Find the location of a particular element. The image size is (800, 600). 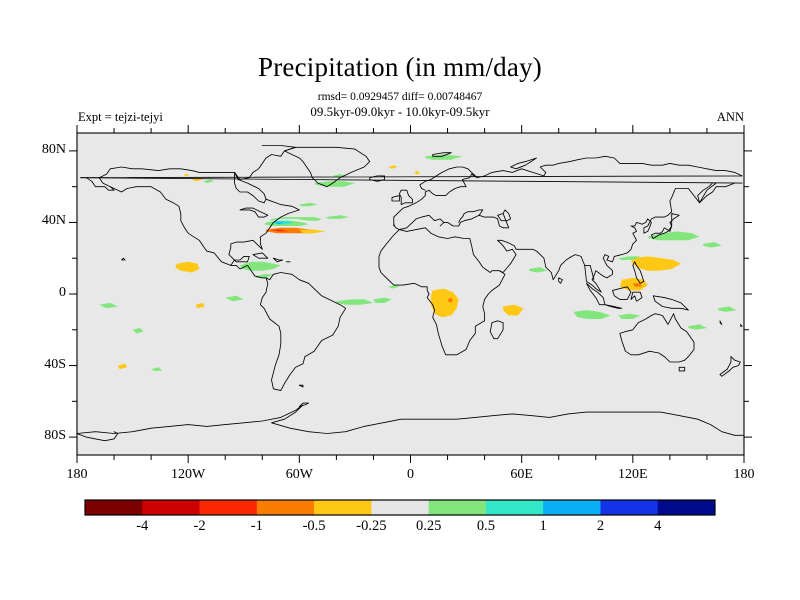

colorbar-tick-label: -4 is located at coordinates (142, 526).